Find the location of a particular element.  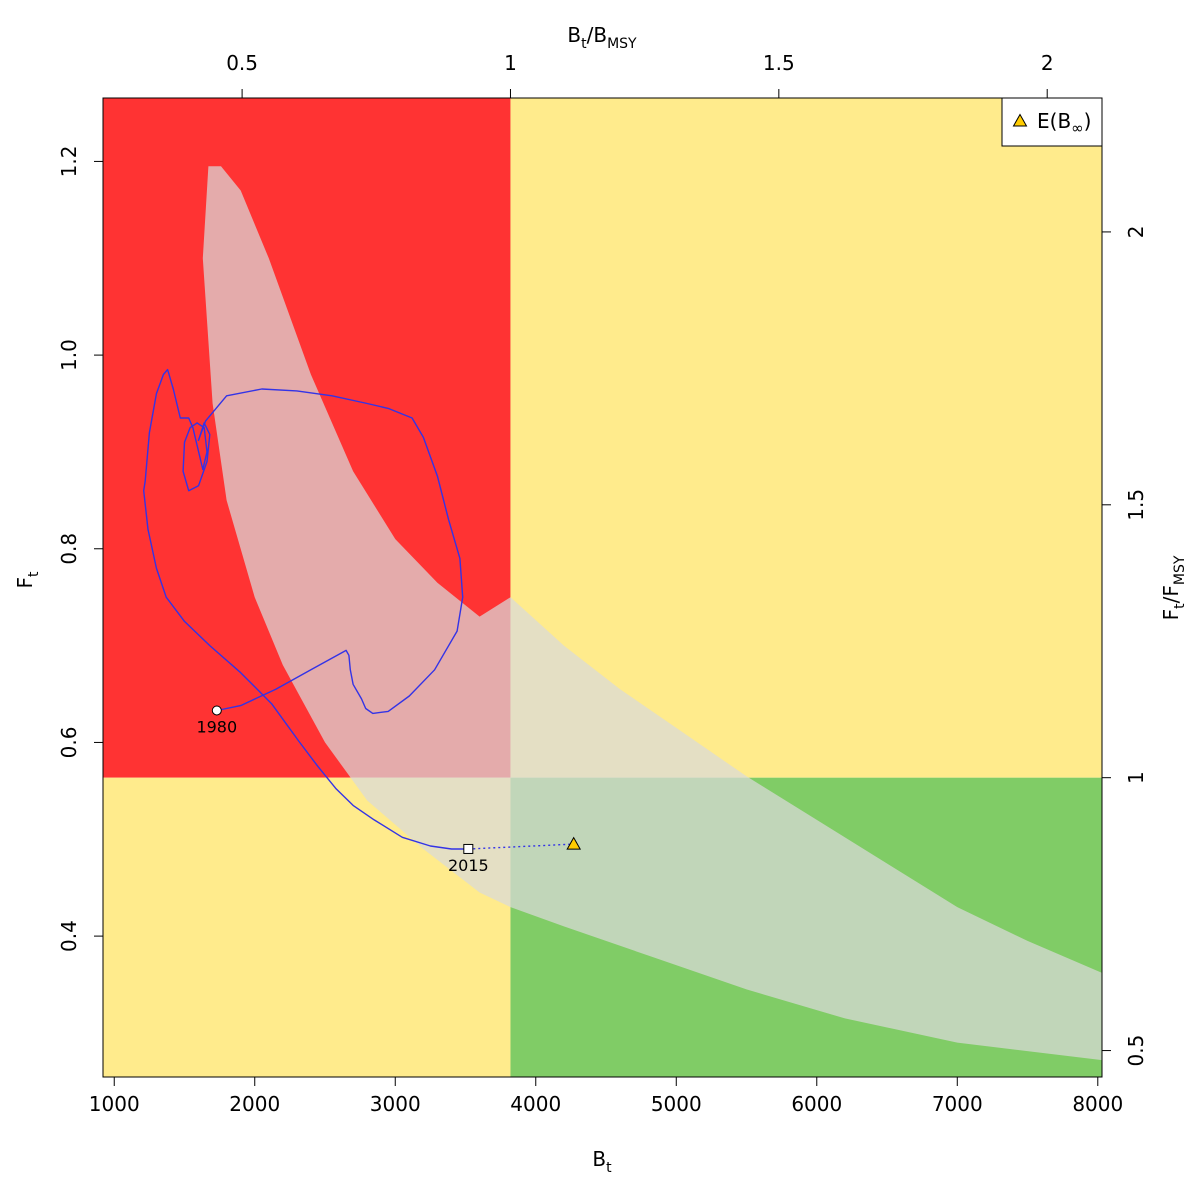

top-axis-title: Bt/BMSY is located at coordinates (602, 37).